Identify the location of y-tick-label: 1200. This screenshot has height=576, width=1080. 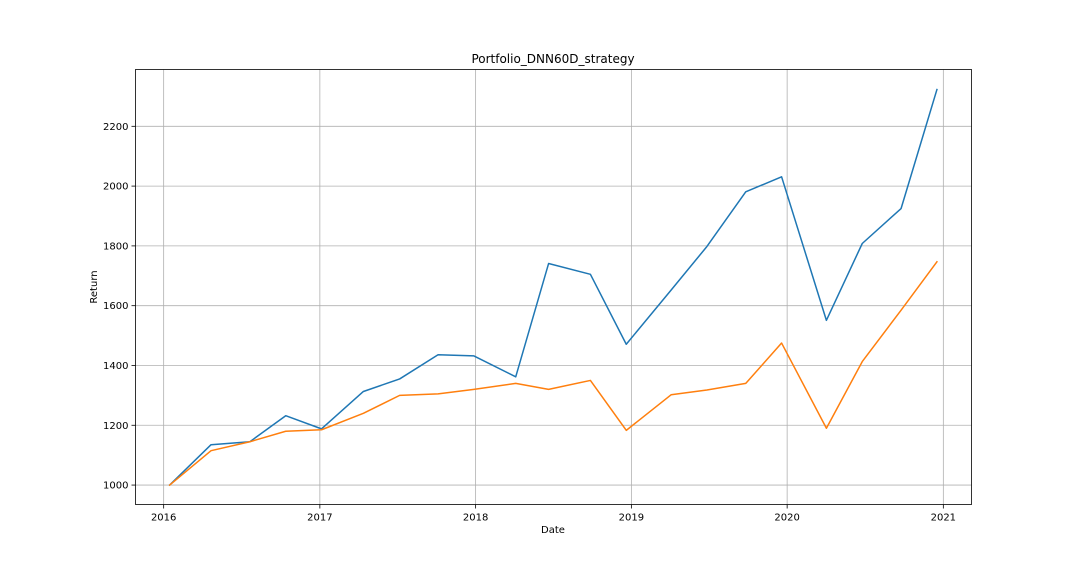
(115, 426).